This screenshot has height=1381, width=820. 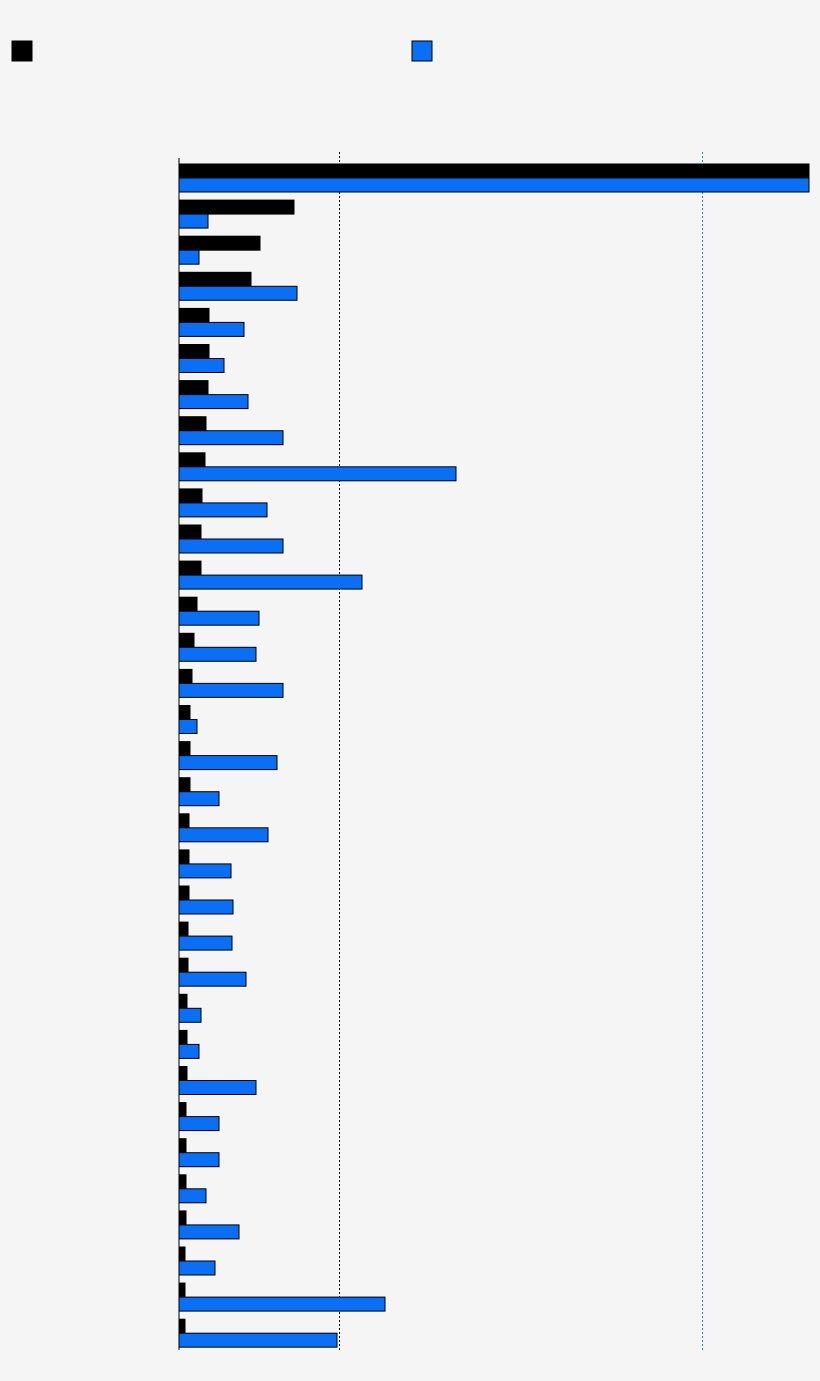 What do you see at coordinates (222, 51) in the screenshot?
I see `legend` at bounding box center [222, 51].